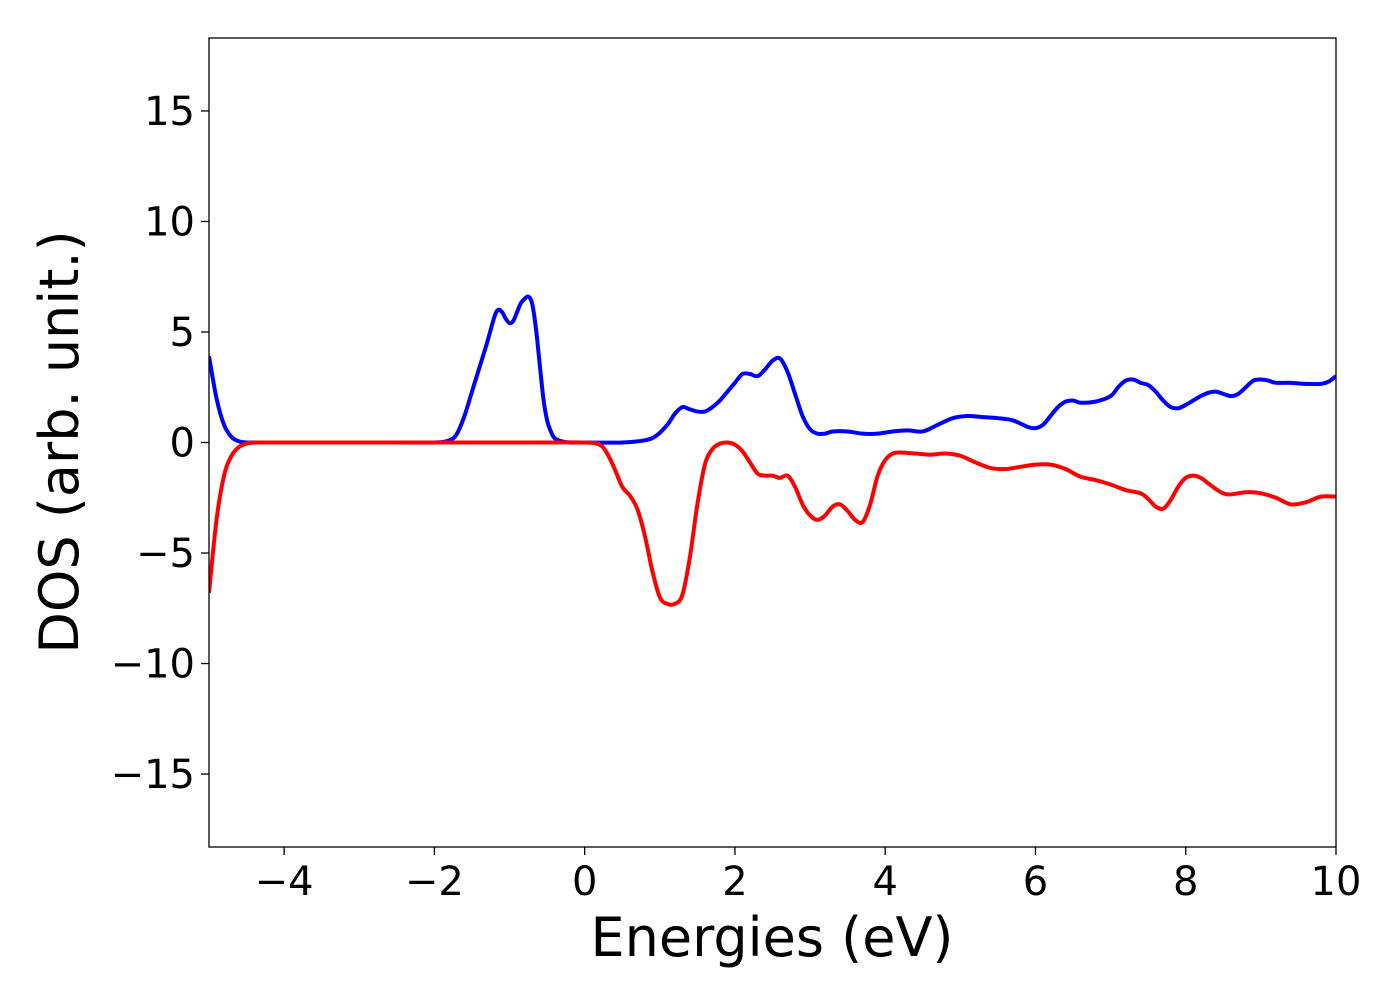 This screenshot has width=1400, height=1000. I want to click on x-tick-label: 10, so click(1336, 882).